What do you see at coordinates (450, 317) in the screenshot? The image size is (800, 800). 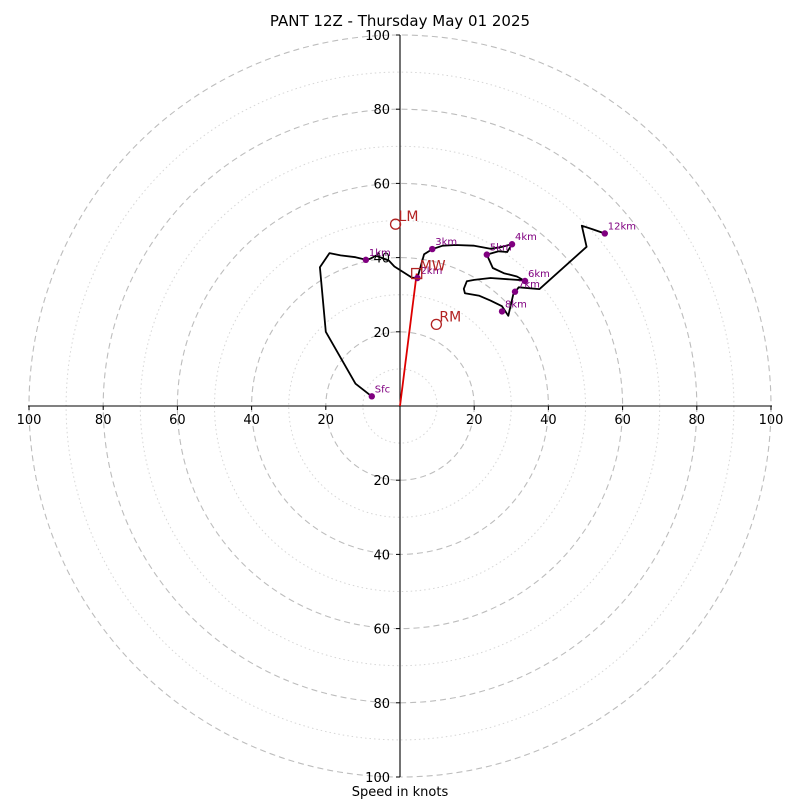 I see `storm-motion-label: RM` at bounding box center [450, 317].